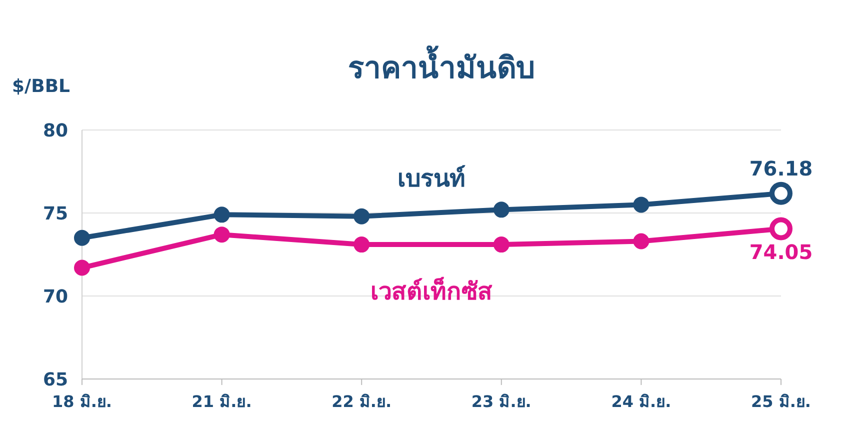 This screenshot has width=843, height=442. Describe the element at coordinates (781, 252) in the screenshot. I see `data-label: 74.05` at that location.